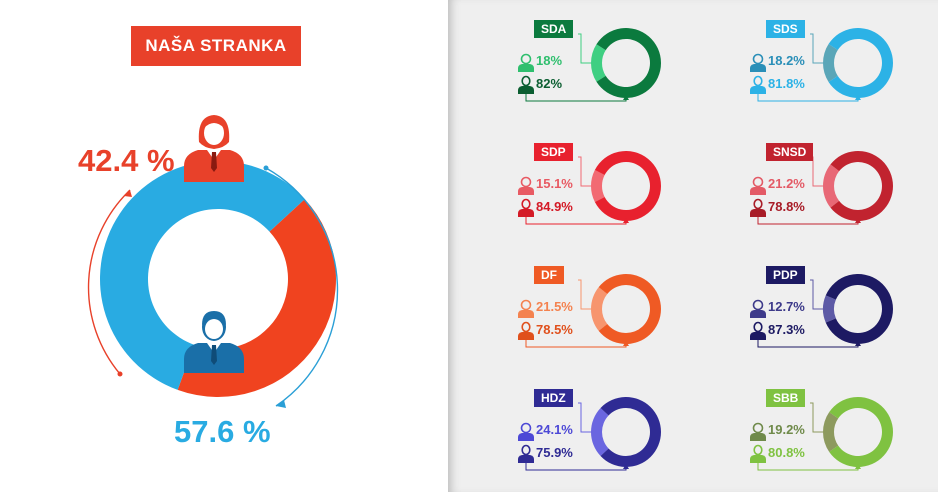 Image resolution: width=938 pixels, height=492 pixels. I want to click on party-panel-sbb: SBB 19.2% 80.8%, so click(810, 436).